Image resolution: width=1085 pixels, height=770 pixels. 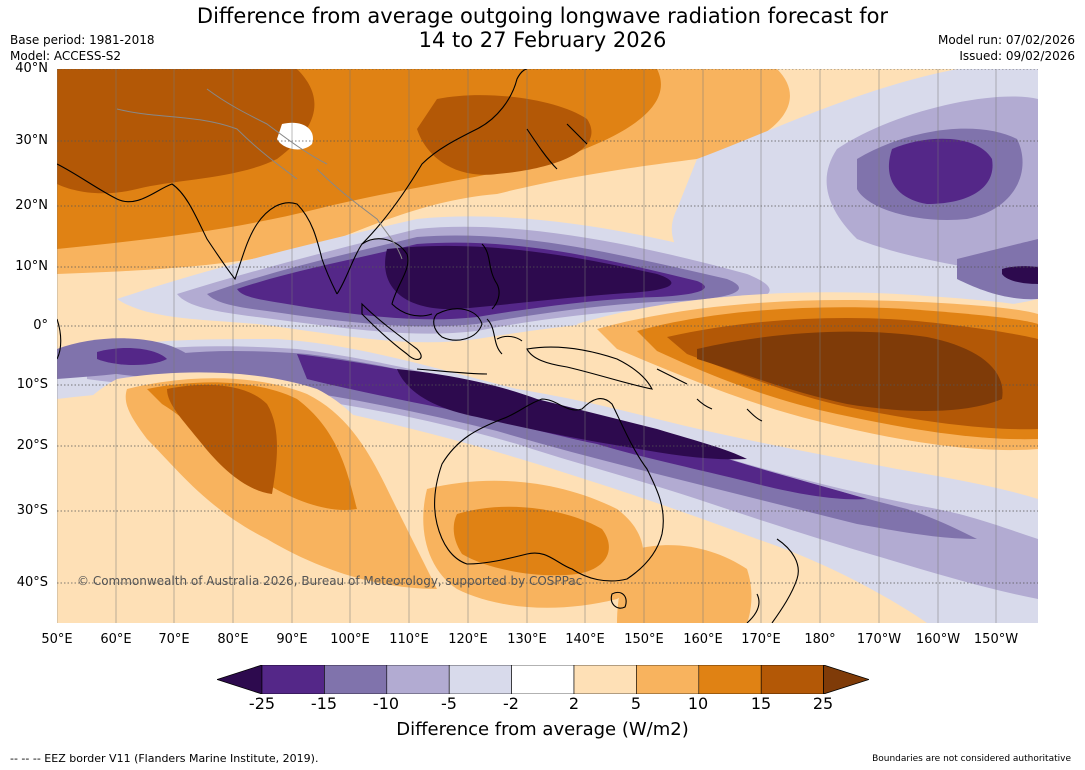 I want to click on field-eq-band-max, so click(x=528, y=277).